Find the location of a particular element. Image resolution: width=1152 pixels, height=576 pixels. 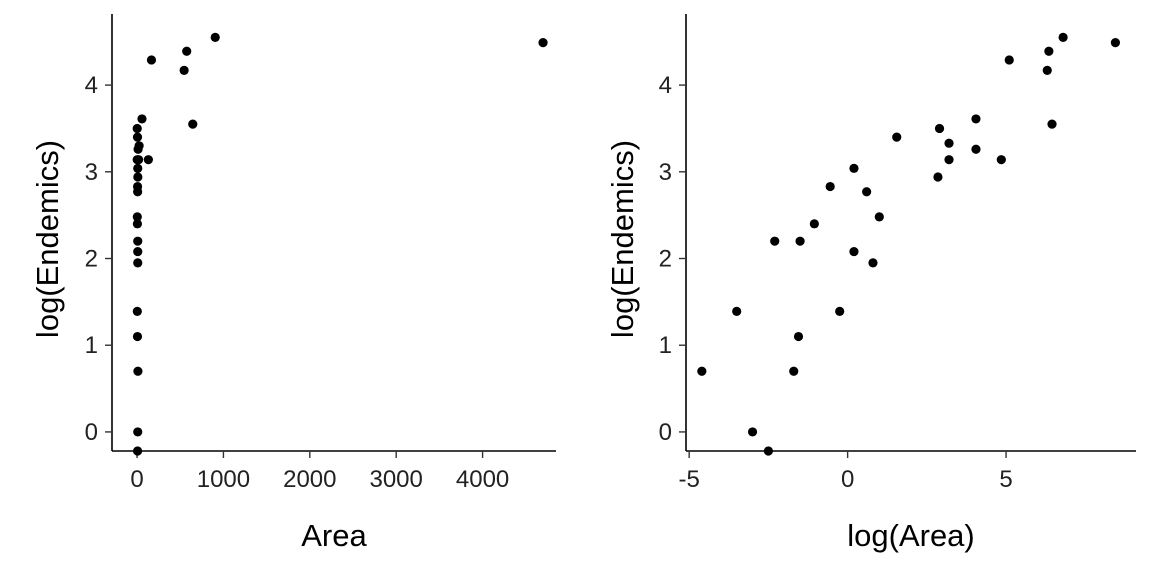

left-x-tick-label: 4000 is located at coordinates (482, 479).